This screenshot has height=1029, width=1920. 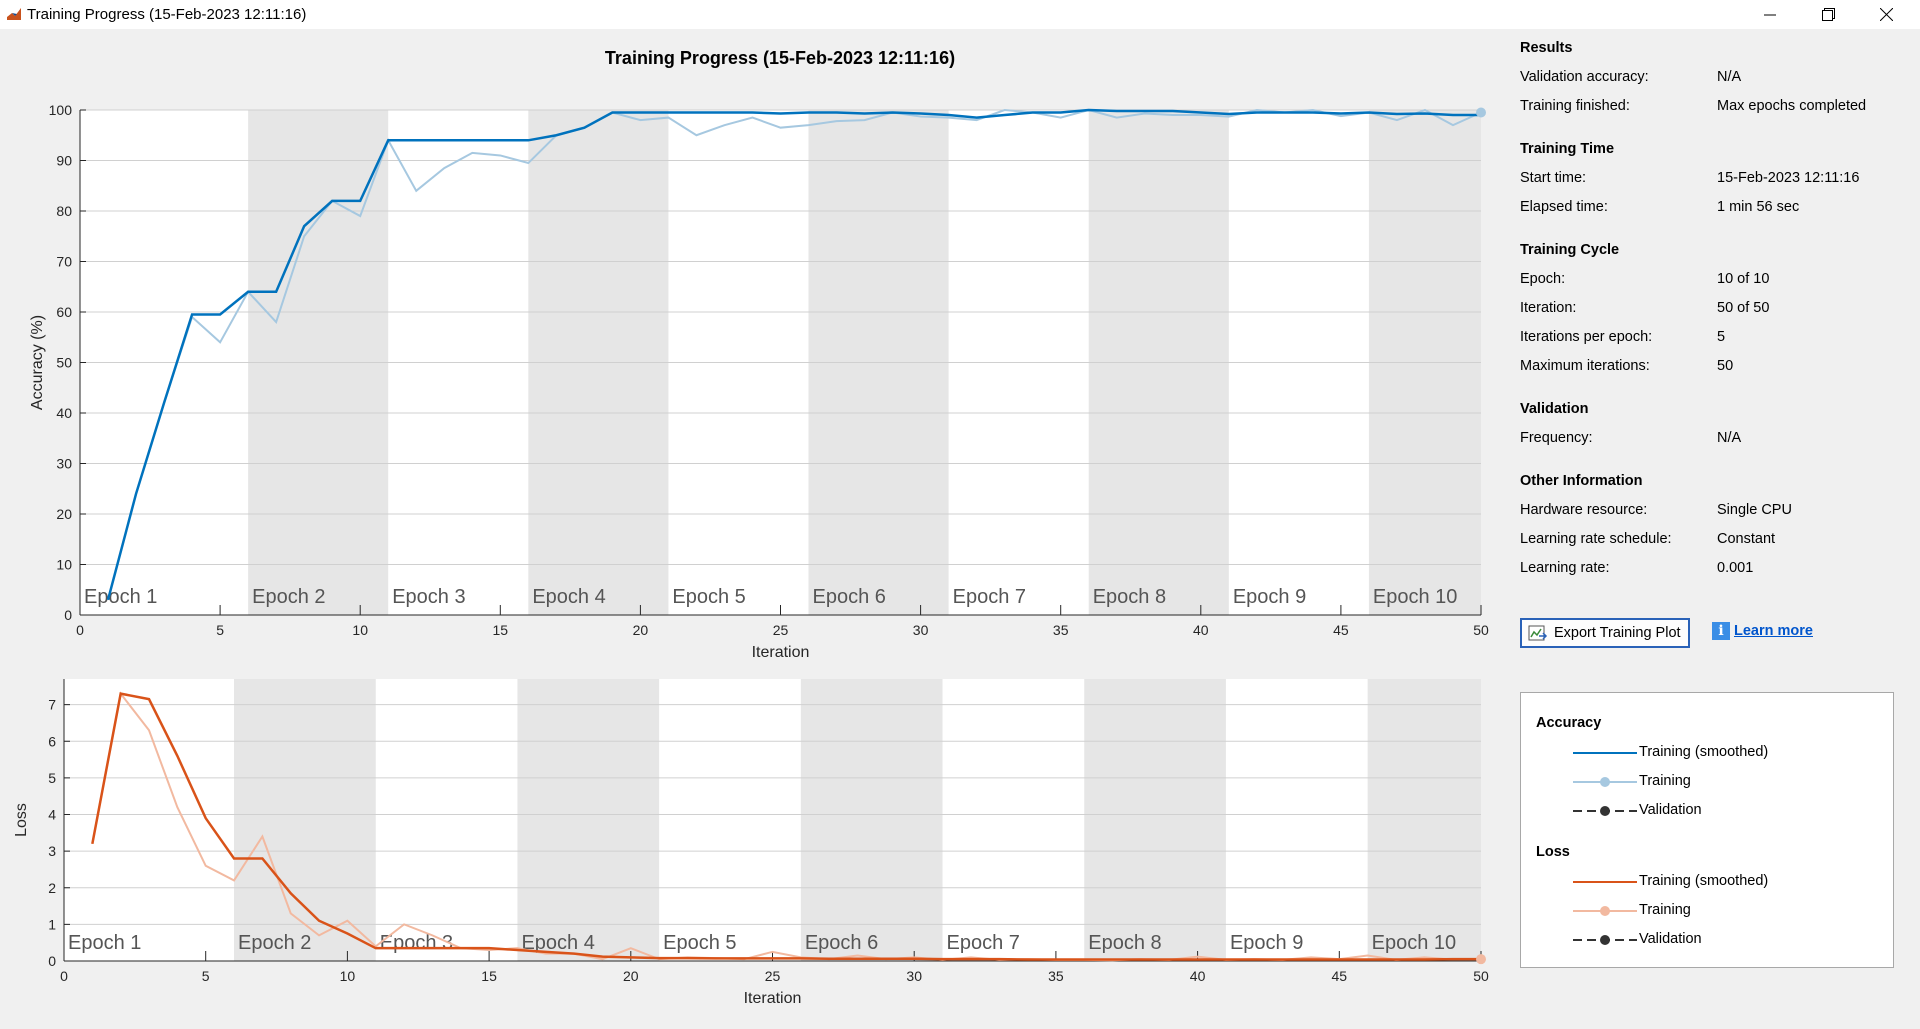 I want to click on accuracy-y-tick-label: 10, so click(x=64, y=565).